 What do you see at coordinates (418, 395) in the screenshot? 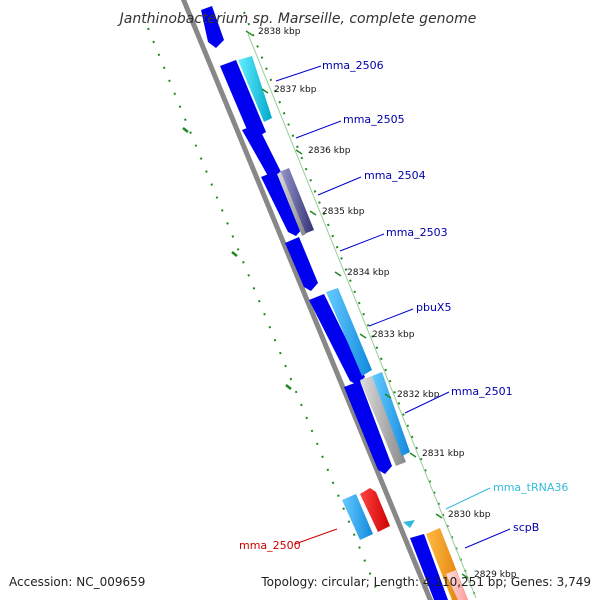
I see `kbp-label: 2832 kbp` at bounding box center [418, 395].